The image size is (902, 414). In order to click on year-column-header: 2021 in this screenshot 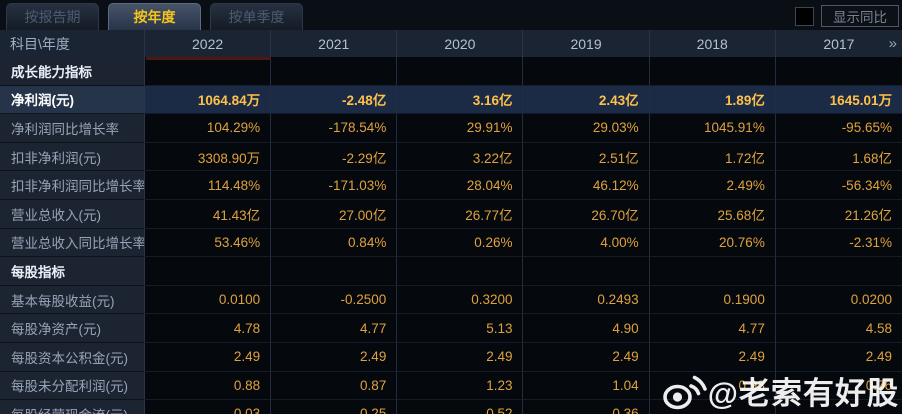, I will do `click(334, 43)`.